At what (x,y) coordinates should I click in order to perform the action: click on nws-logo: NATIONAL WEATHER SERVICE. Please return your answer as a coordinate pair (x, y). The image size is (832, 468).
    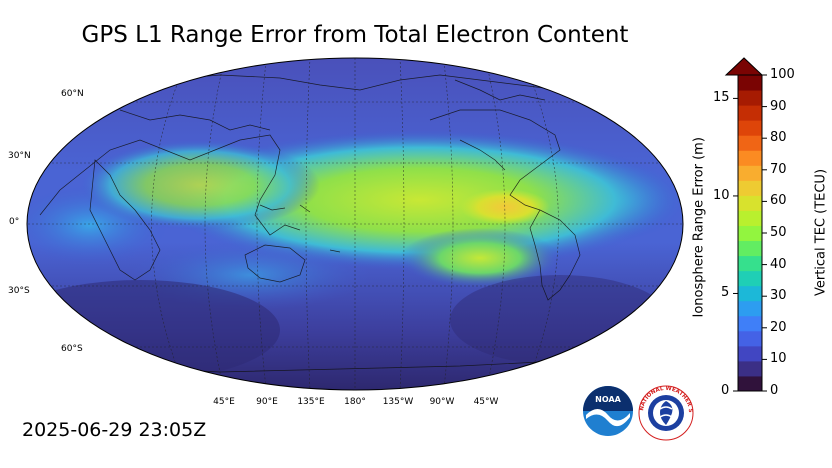
    Looking at the image, I should click on (666, 413).